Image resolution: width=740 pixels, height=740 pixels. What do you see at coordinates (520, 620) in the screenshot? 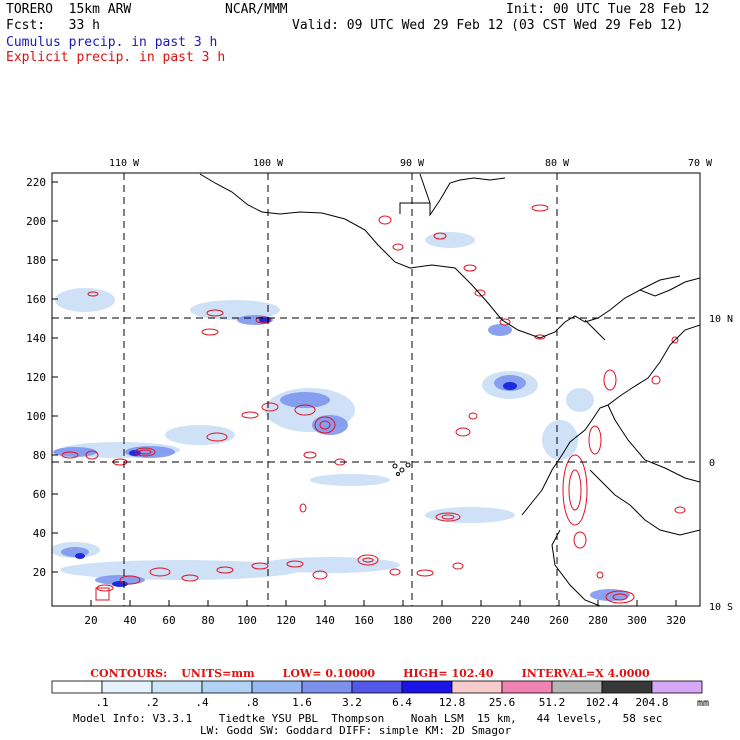
I see `x-tick-label: 240` at bounding box center [520, 620].